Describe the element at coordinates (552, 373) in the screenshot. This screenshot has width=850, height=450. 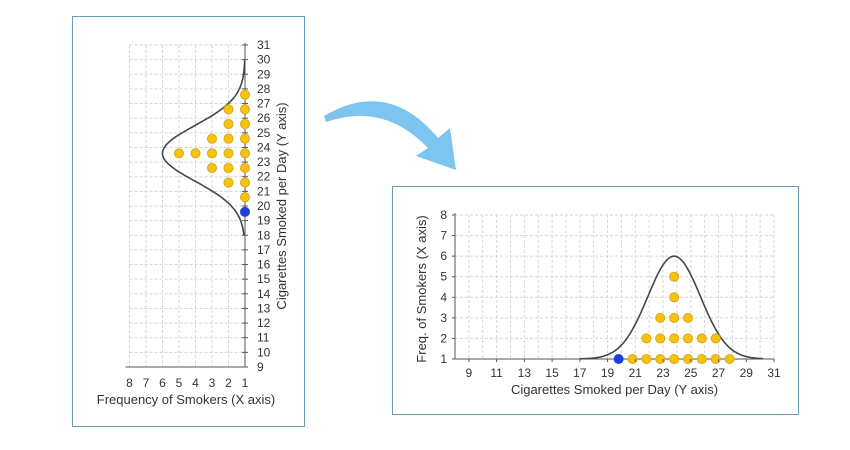
I see `x-tick-label: 15` at that location.